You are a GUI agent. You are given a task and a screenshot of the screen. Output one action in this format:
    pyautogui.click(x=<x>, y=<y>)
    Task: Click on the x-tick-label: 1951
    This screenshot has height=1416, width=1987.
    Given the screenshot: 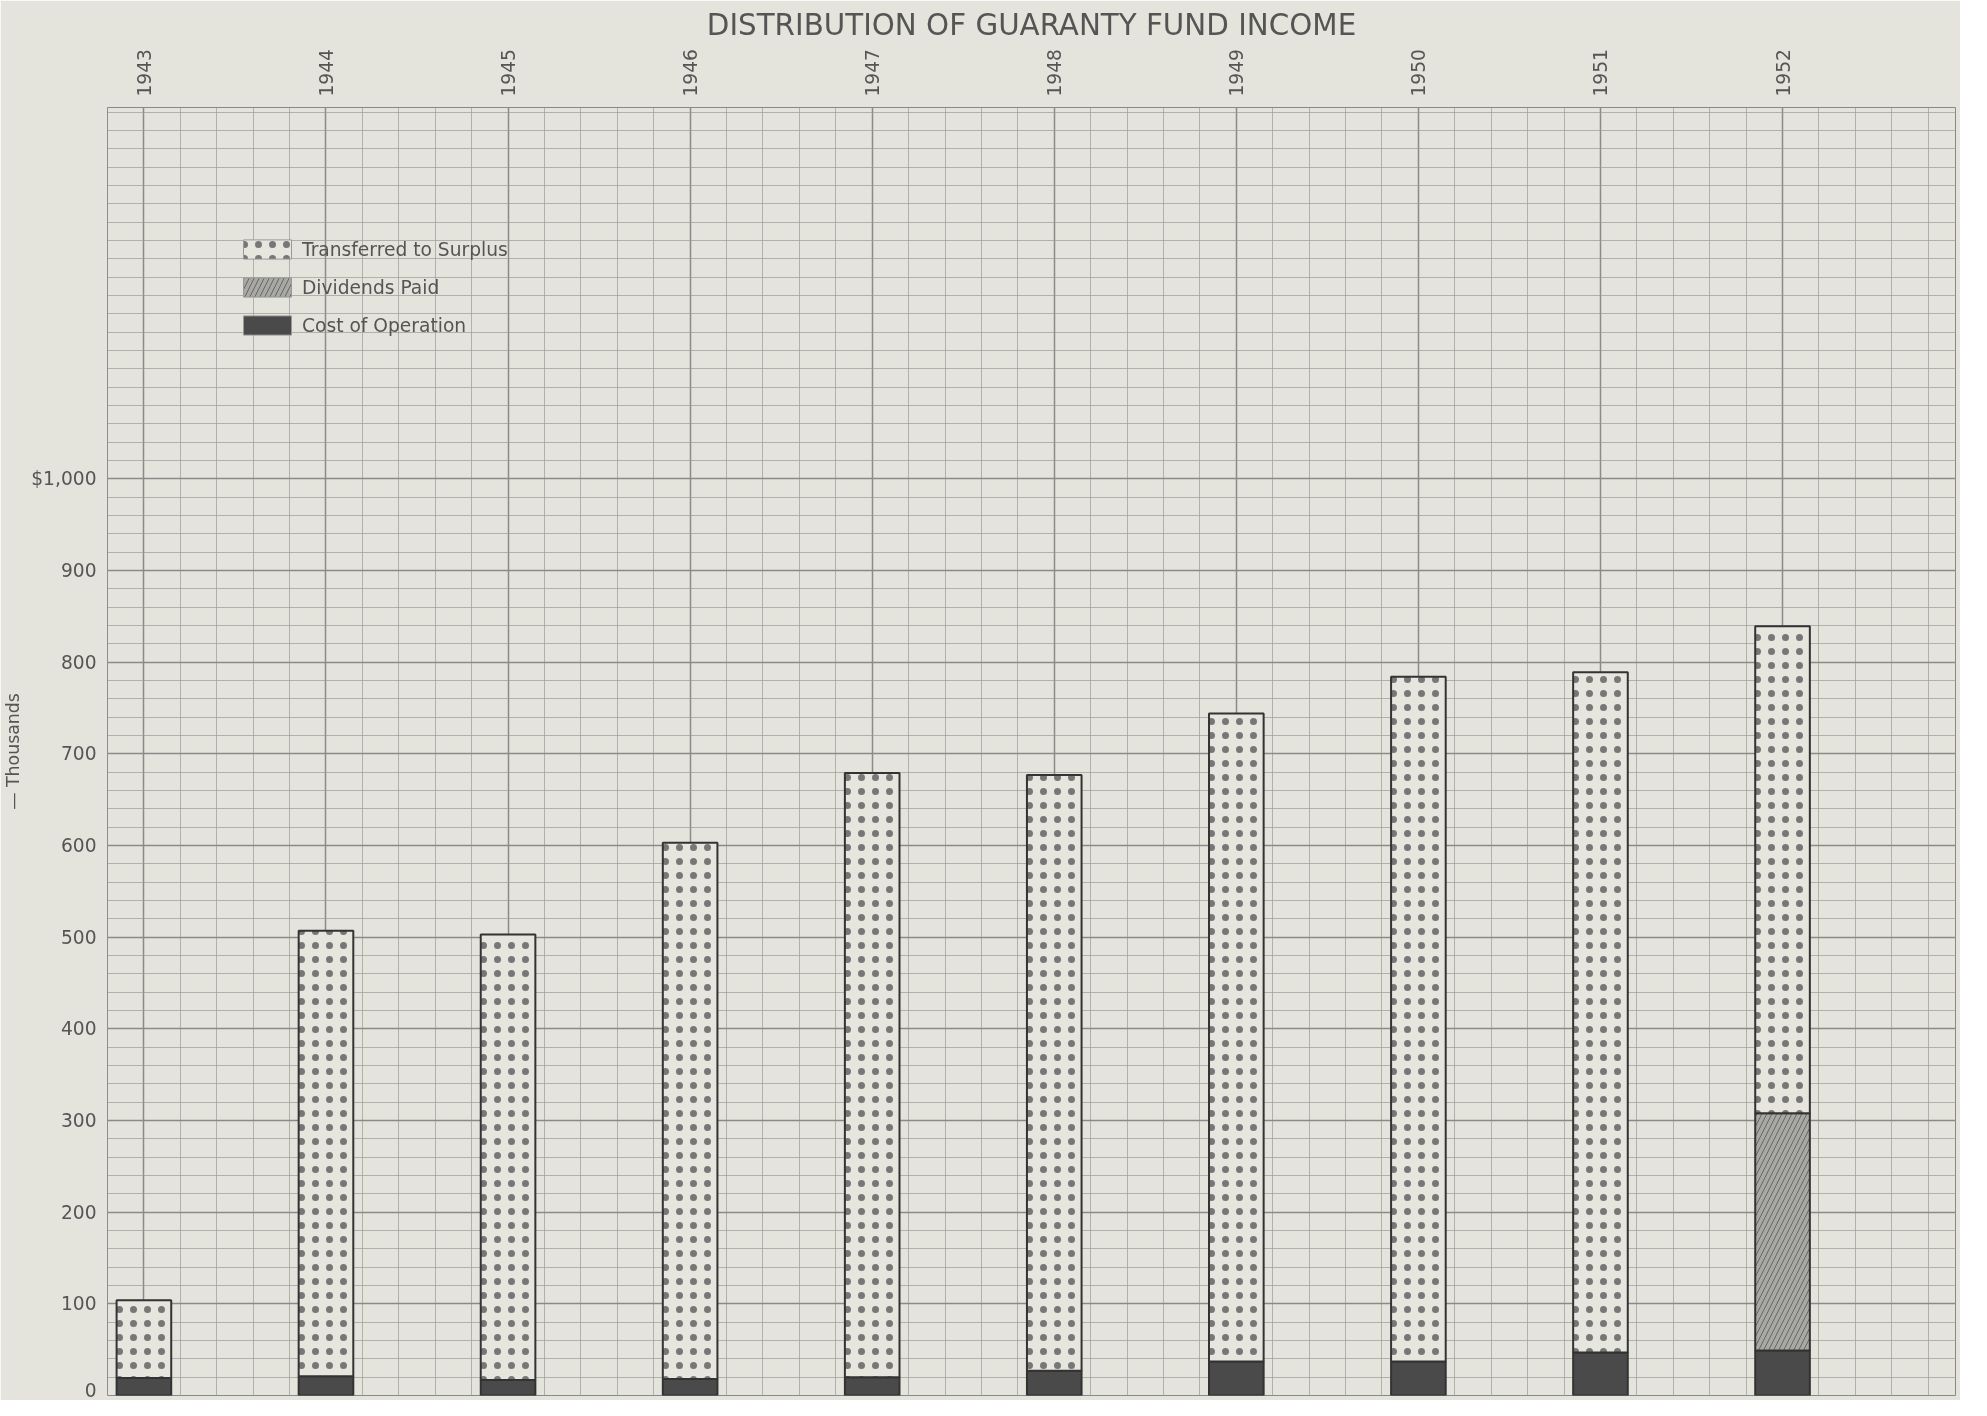 What is the action you would take?
    pyautogui.click(x=1601, y=73)
    